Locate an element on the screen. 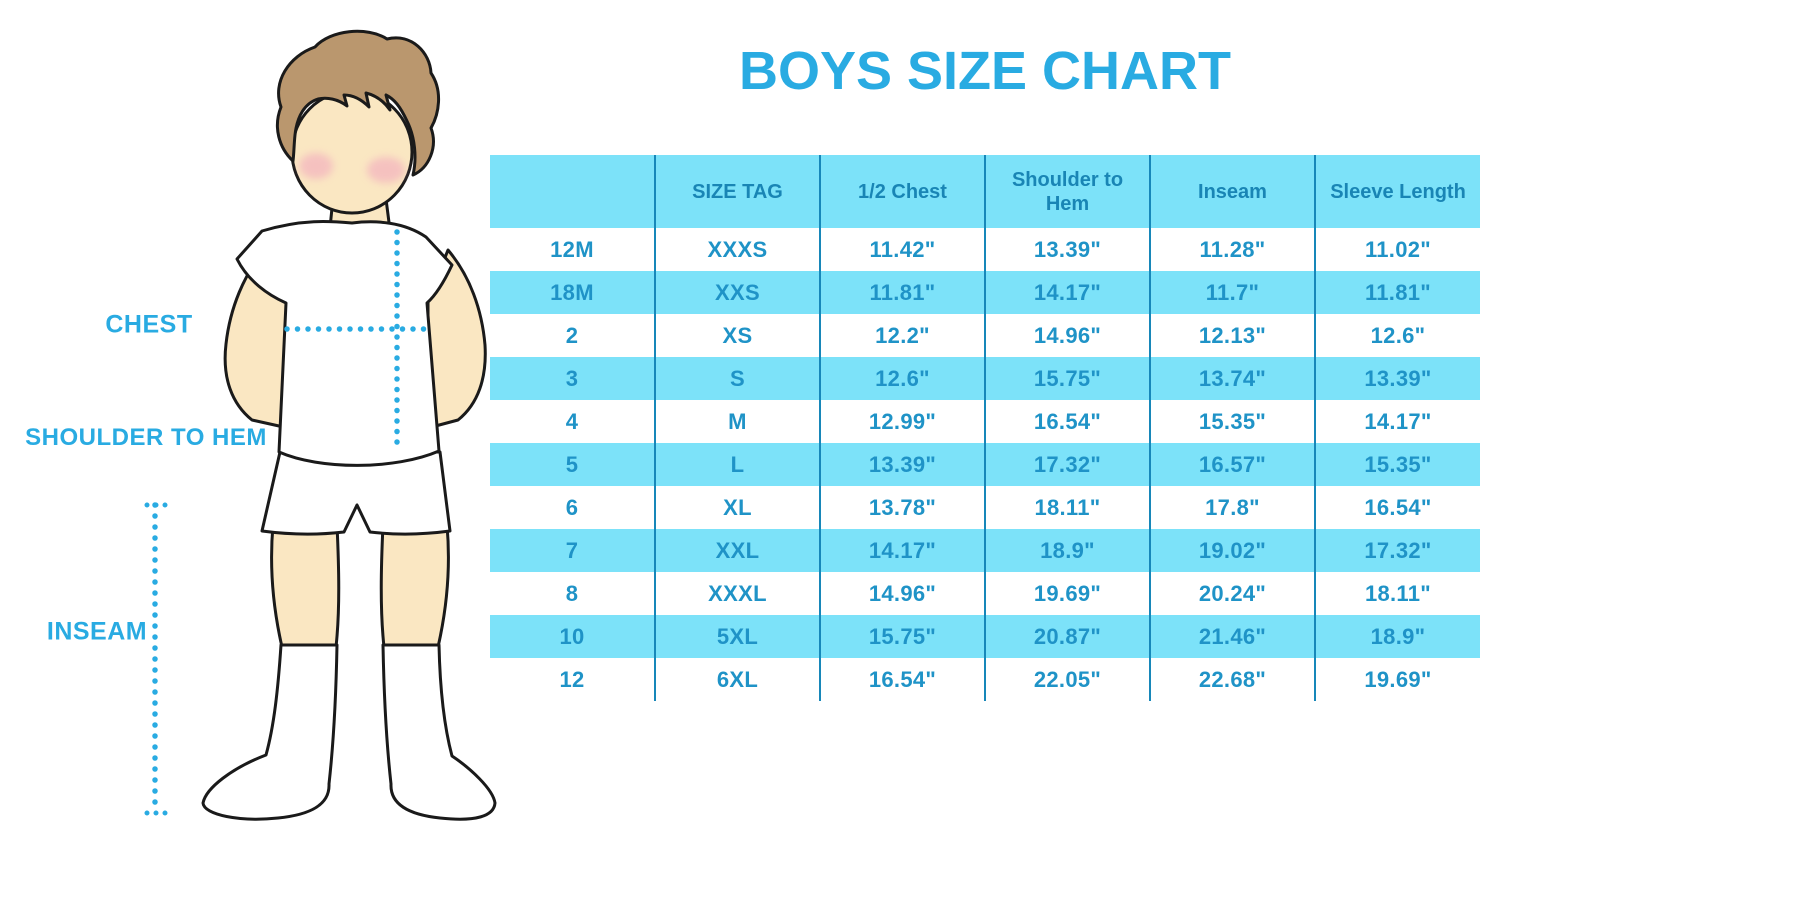  size-cell: 10 is located at coordinates (572, 636).